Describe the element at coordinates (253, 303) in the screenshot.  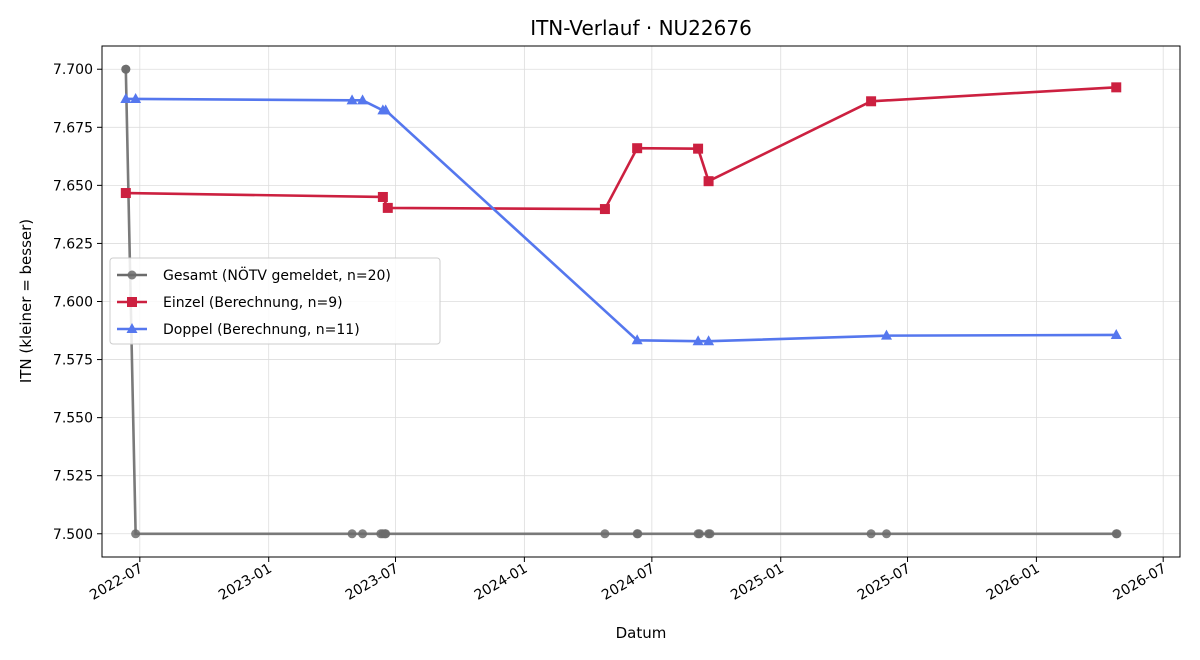
I see `legend-label: Einzel (Berechnung, n=9)` at that location.